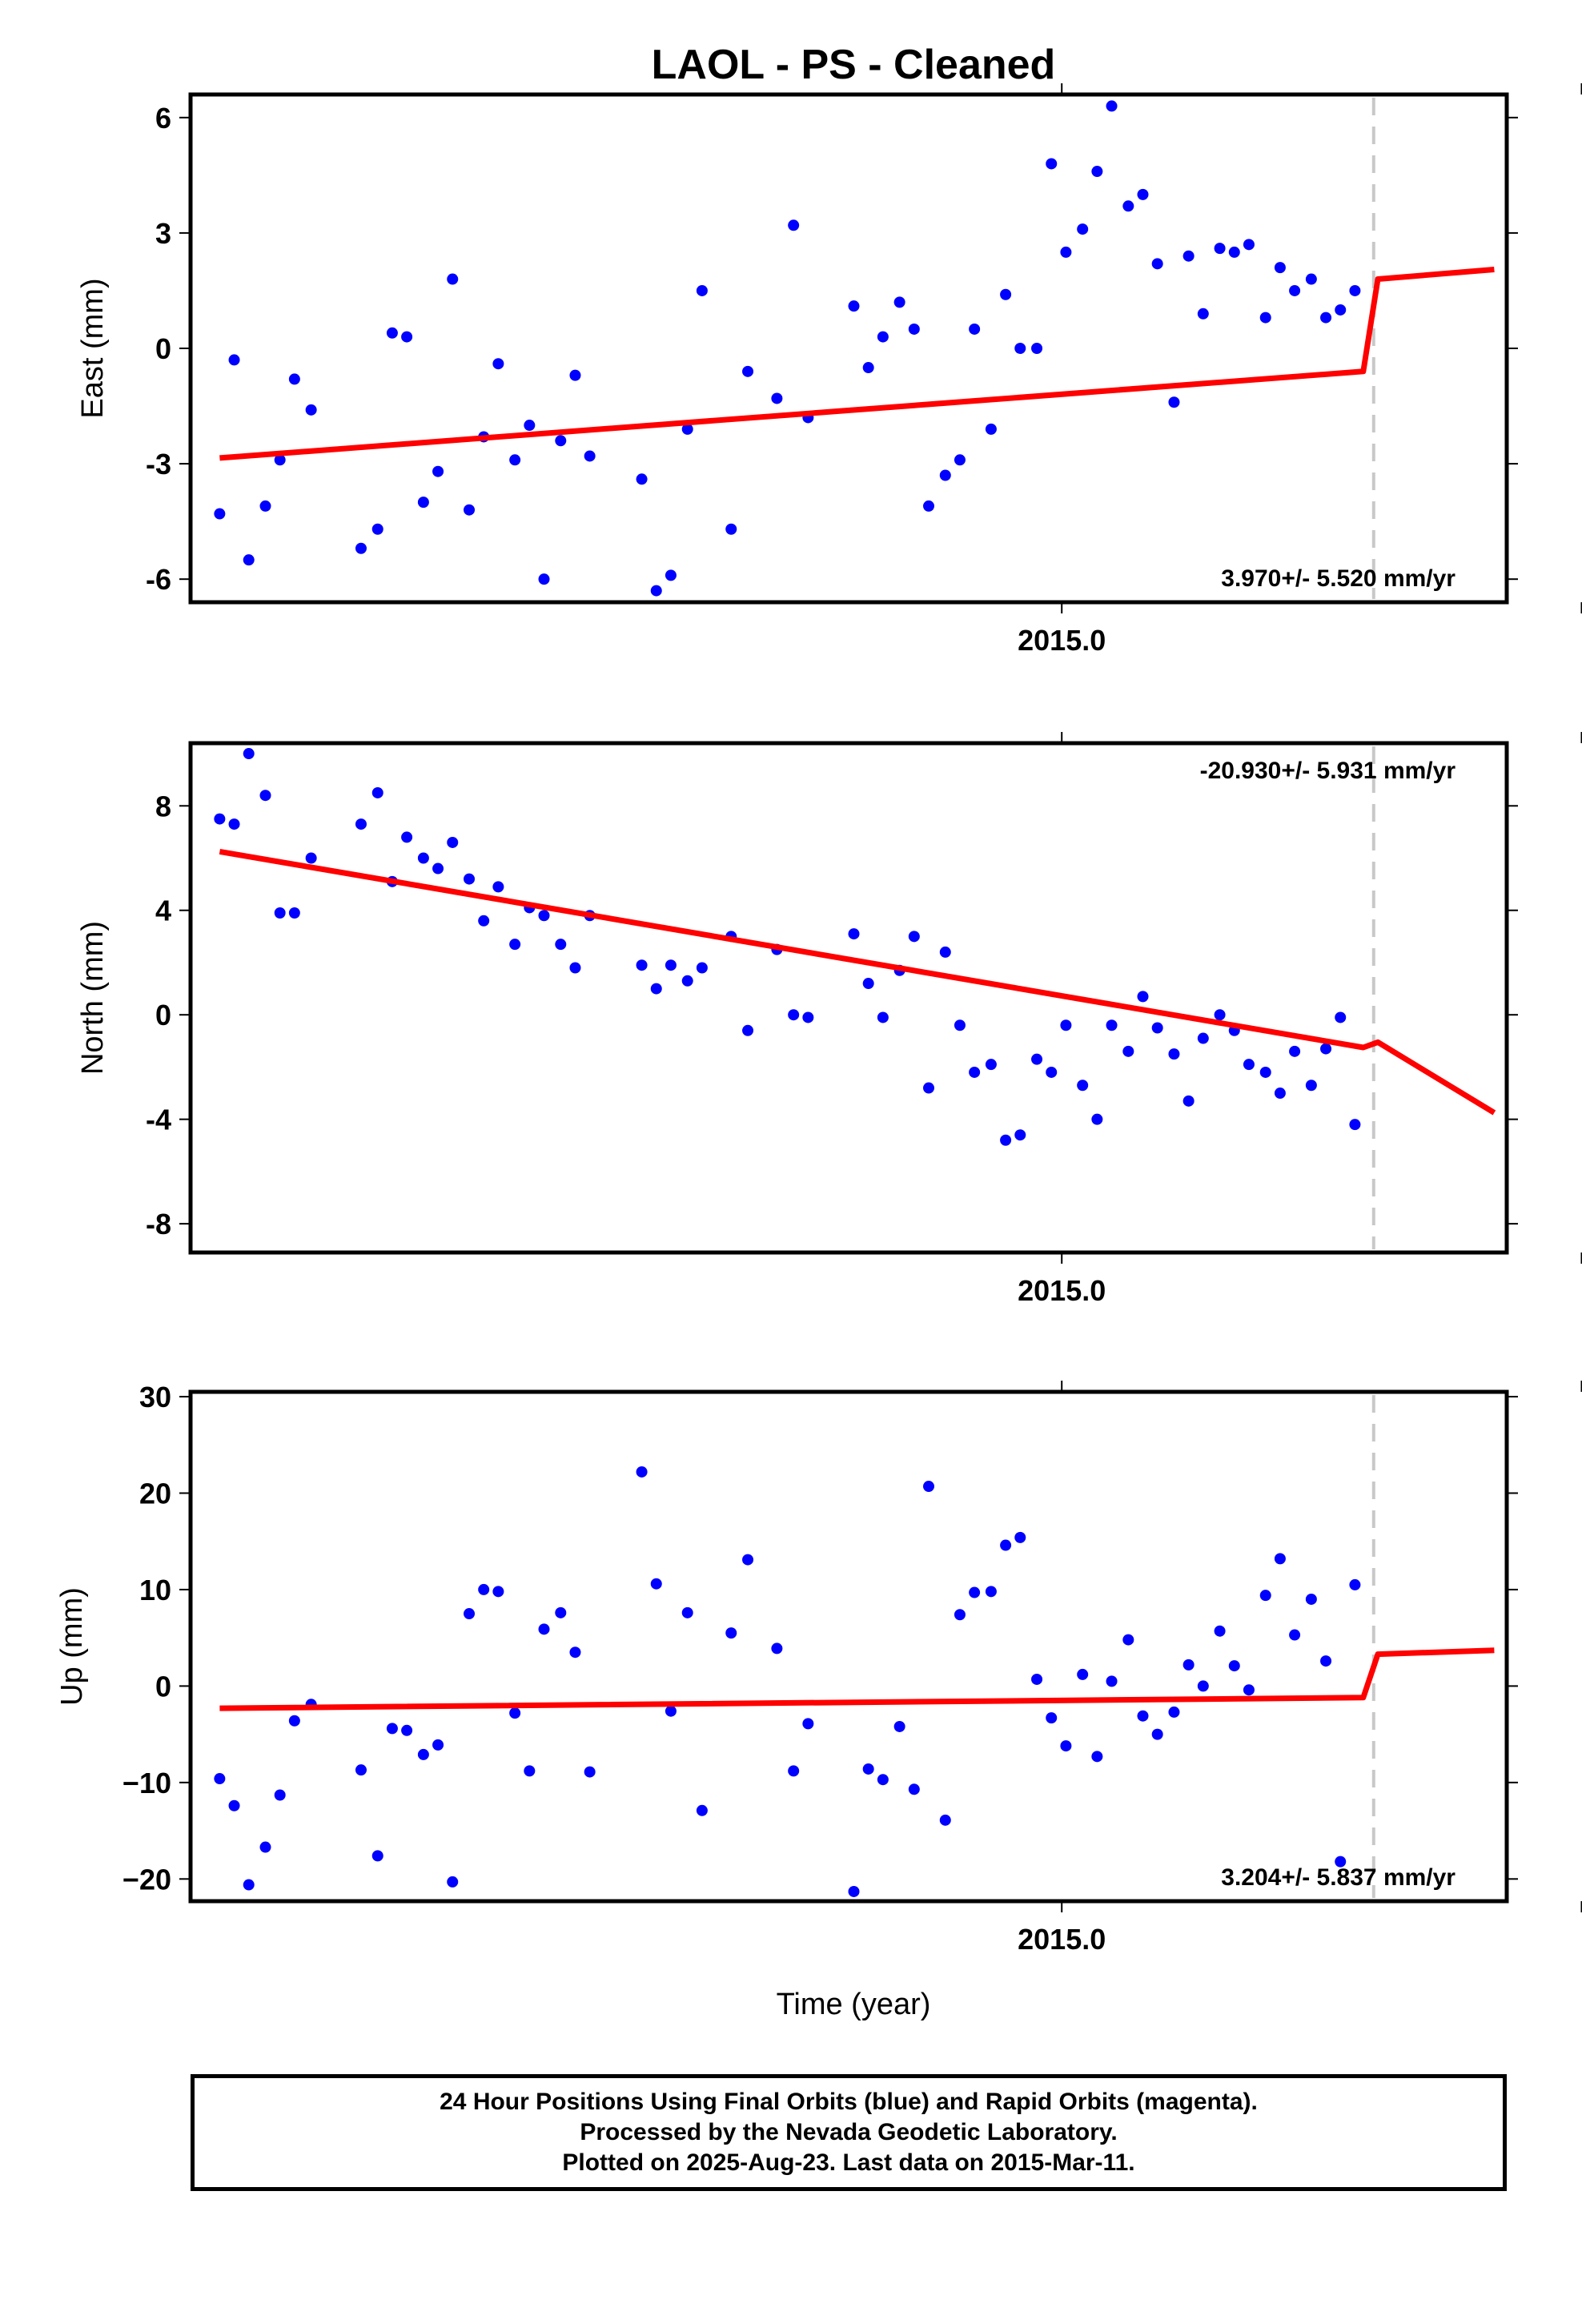 The height and width of the screenshot is (2324, 1582). I want to click on up-y-tick-label: 30, so click(155, 1397).